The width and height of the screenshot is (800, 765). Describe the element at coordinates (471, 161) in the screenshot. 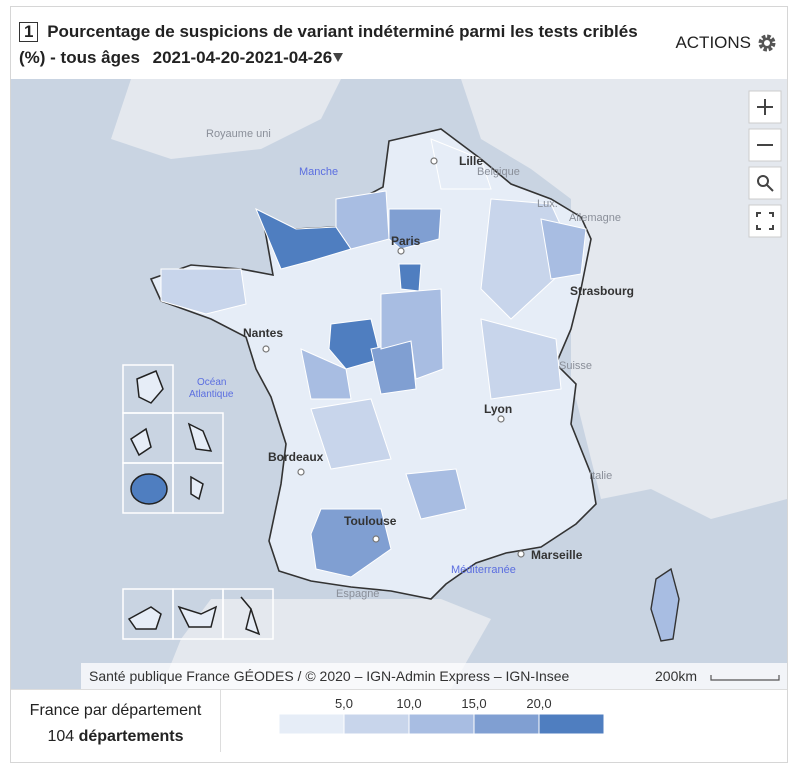

I see `city-label: Lille` at that location.